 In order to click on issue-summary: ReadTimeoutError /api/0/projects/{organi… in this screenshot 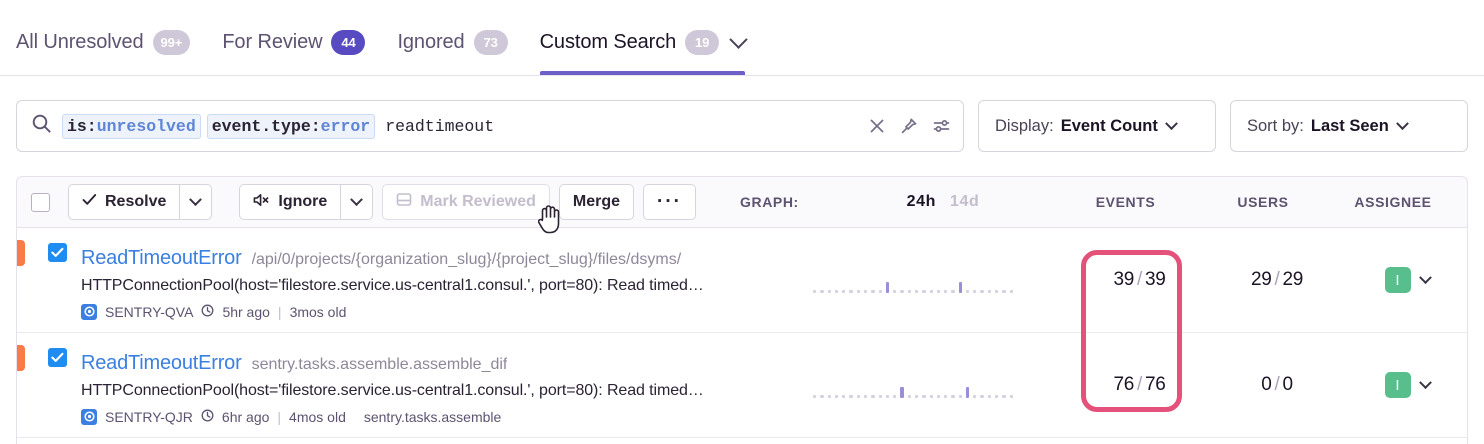, I will do `click(417, 280)`.